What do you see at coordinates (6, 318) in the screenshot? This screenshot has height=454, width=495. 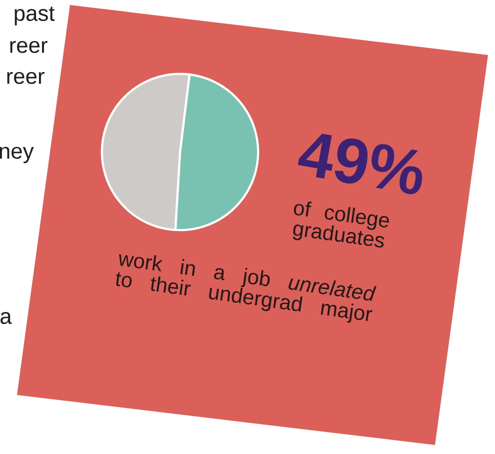 I see `text: a` at bounding box center [6, 318].